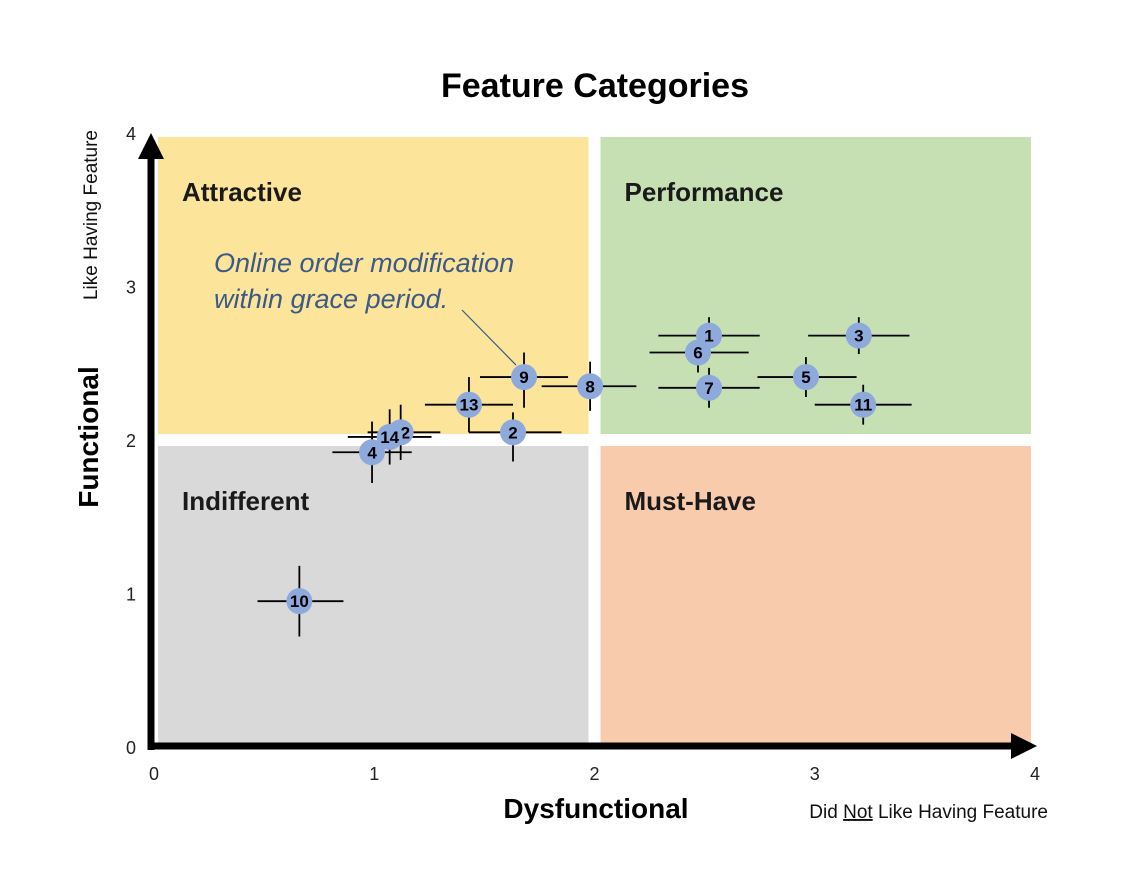 The image size is (1140, 888). I want to click on quadrant-label-indifferent: Indifferent, so click(245, 501).